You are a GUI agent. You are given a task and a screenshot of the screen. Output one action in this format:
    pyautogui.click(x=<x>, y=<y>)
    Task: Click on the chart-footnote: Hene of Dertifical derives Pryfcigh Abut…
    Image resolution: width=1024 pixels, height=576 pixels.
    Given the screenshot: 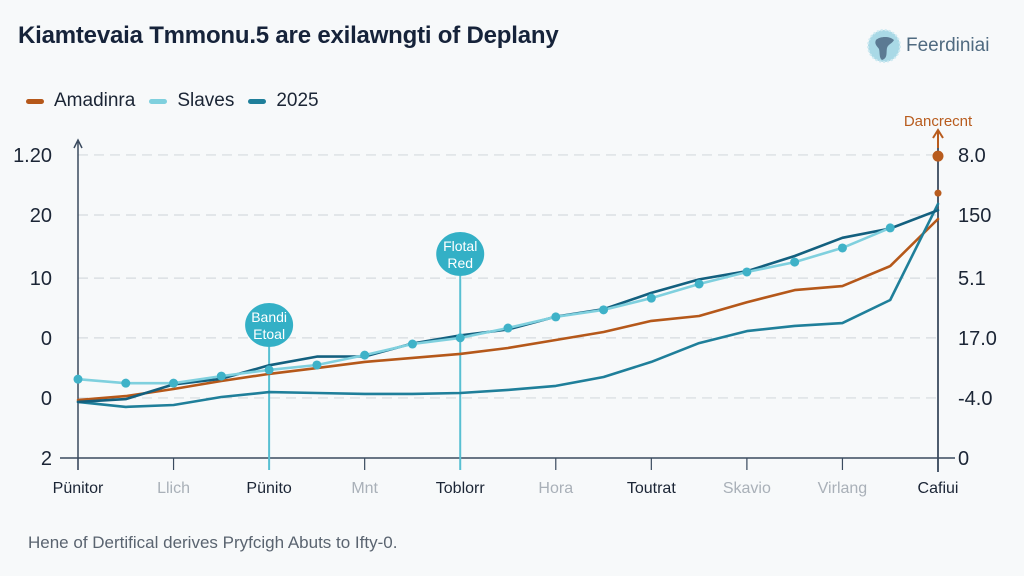 What is the action you would take?
    pyautogui.click(x=213, y=542)
    